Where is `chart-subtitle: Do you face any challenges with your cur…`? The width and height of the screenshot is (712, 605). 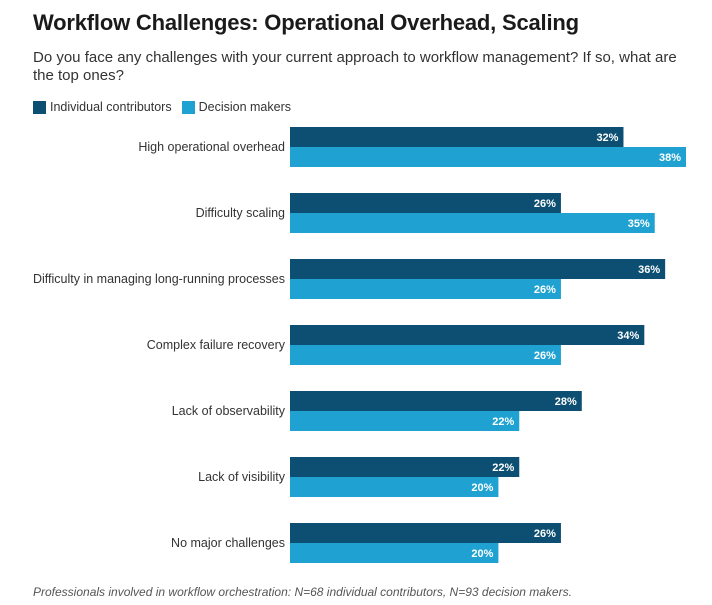 chart-subtitle: Do you face any challenges with your cur… is located at coordinates (355, 66).